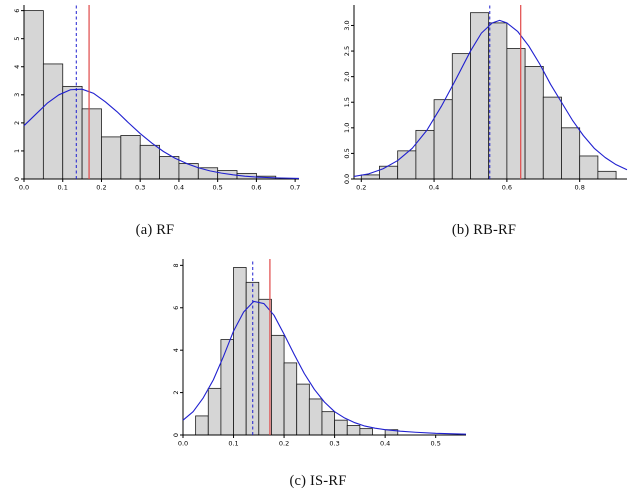 This screenshot has height=498, width=640. What do you see at coordinates (347, 128) in the screenshot?
I see `y-tick-label: 1.0` at bounding box center [347, 128].